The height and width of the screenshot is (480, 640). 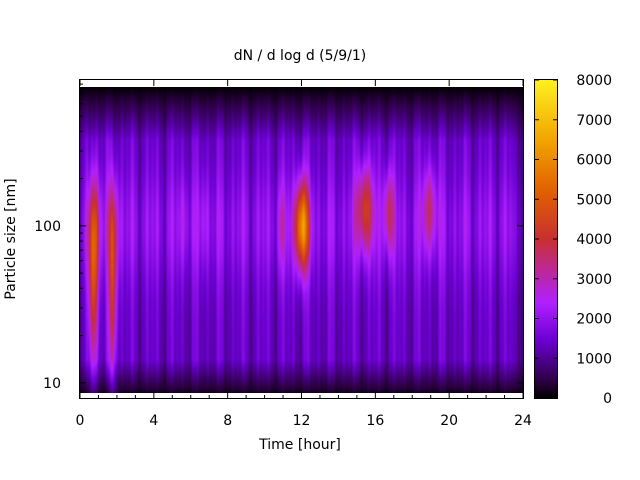 I want to click on y-tick-label: 10, so click(x=52, y=384).